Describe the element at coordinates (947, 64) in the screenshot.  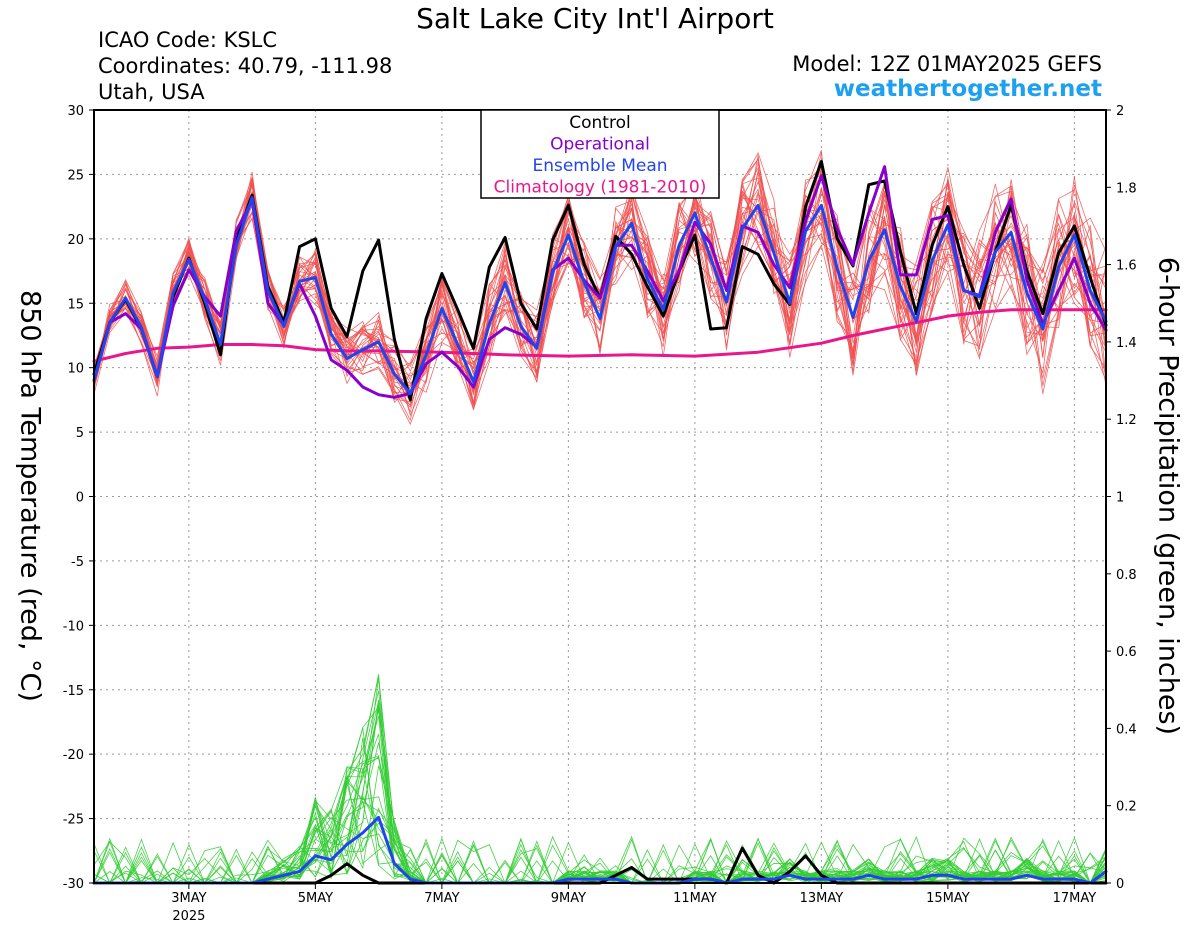
I see `model-run-label: Model: 12Z 01MAY2025 GEFS` at that location.